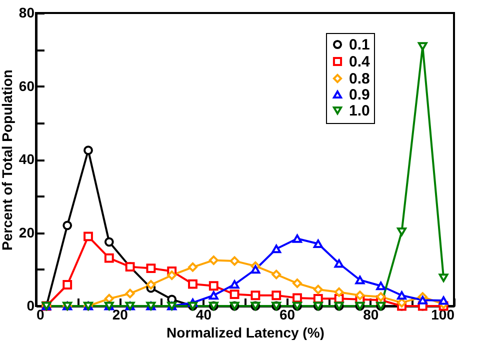 The image size is (481, 353). I want to click on y-tick-label: 80, so click(26, 12).